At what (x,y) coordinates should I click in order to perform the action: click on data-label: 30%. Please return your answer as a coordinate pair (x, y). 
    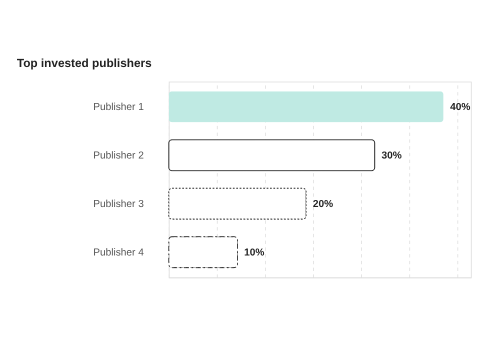
    Looking at the image, I should click on (392, 156).